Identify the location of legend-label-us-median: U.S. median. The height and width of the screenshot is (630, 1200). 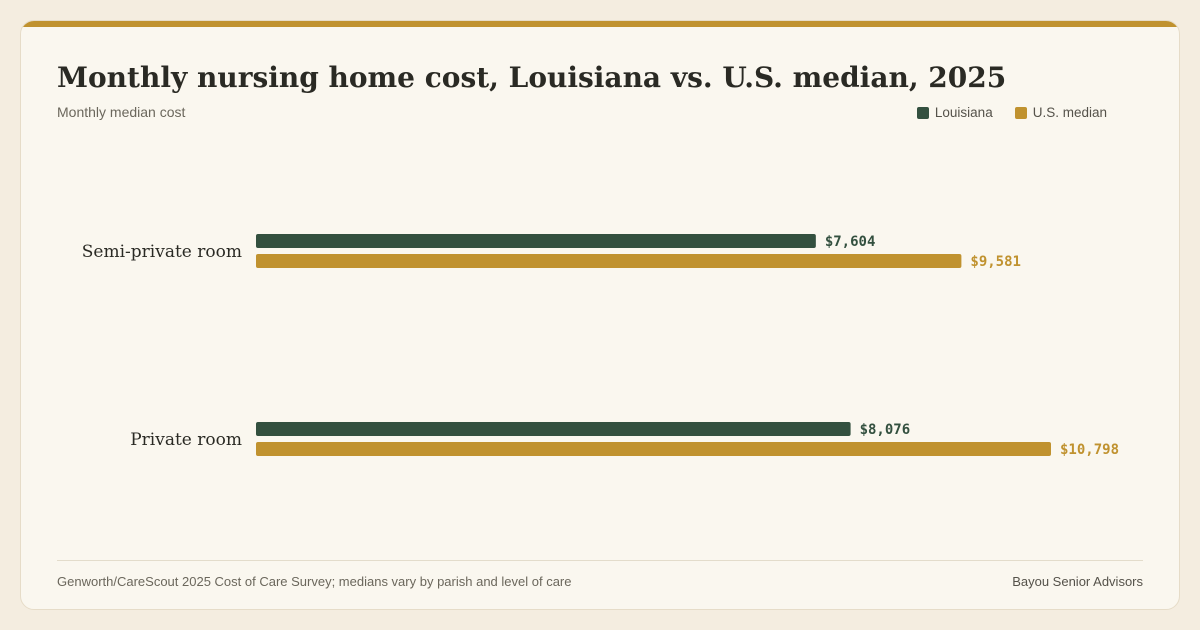
(1069, 112).